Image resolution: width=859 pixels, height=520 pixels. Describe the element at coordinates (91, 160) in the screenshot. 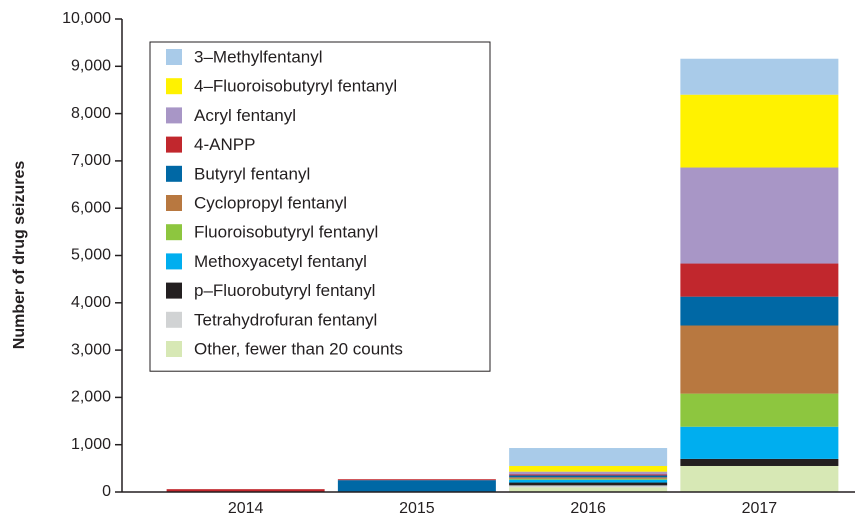

I see `y-tick-label: 7,000` at that location.